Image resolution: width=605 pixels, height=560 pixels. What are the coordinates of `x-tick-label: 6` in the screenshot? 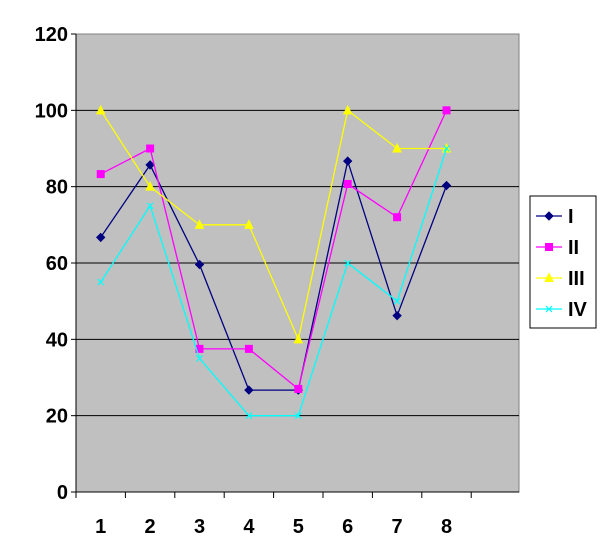 It's located at (347, 527).